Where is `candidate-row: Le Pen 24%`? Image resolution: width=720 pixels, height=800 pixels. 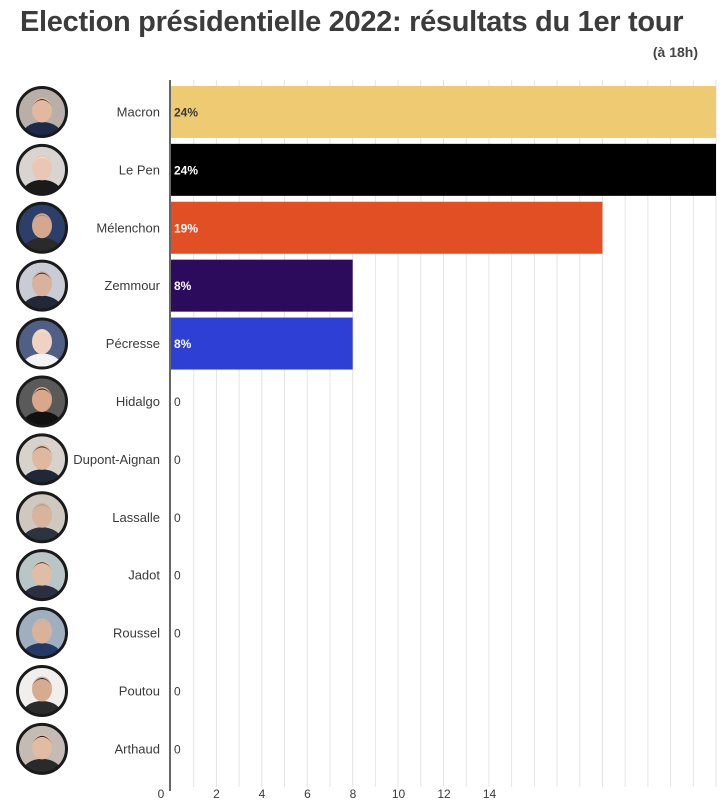
candidate-row: Le Pen 24% is located at coordinates (366, 169).